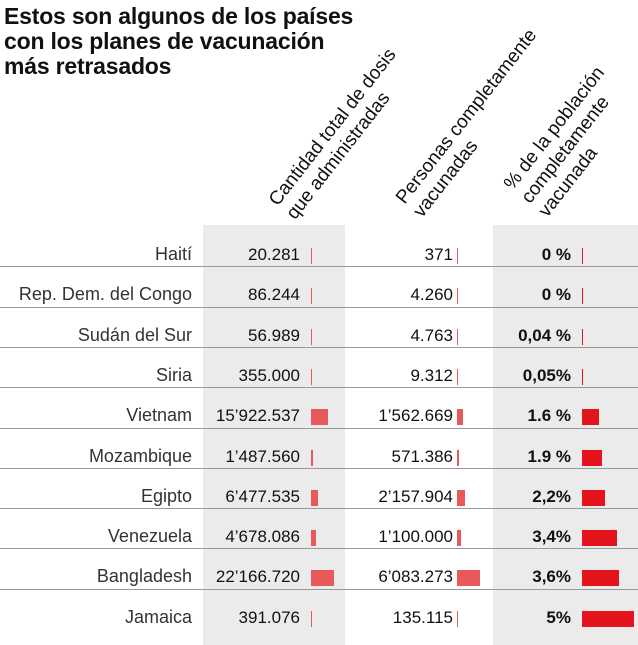  I want to click on pct-value: 1.6 %, so click(549, 416).